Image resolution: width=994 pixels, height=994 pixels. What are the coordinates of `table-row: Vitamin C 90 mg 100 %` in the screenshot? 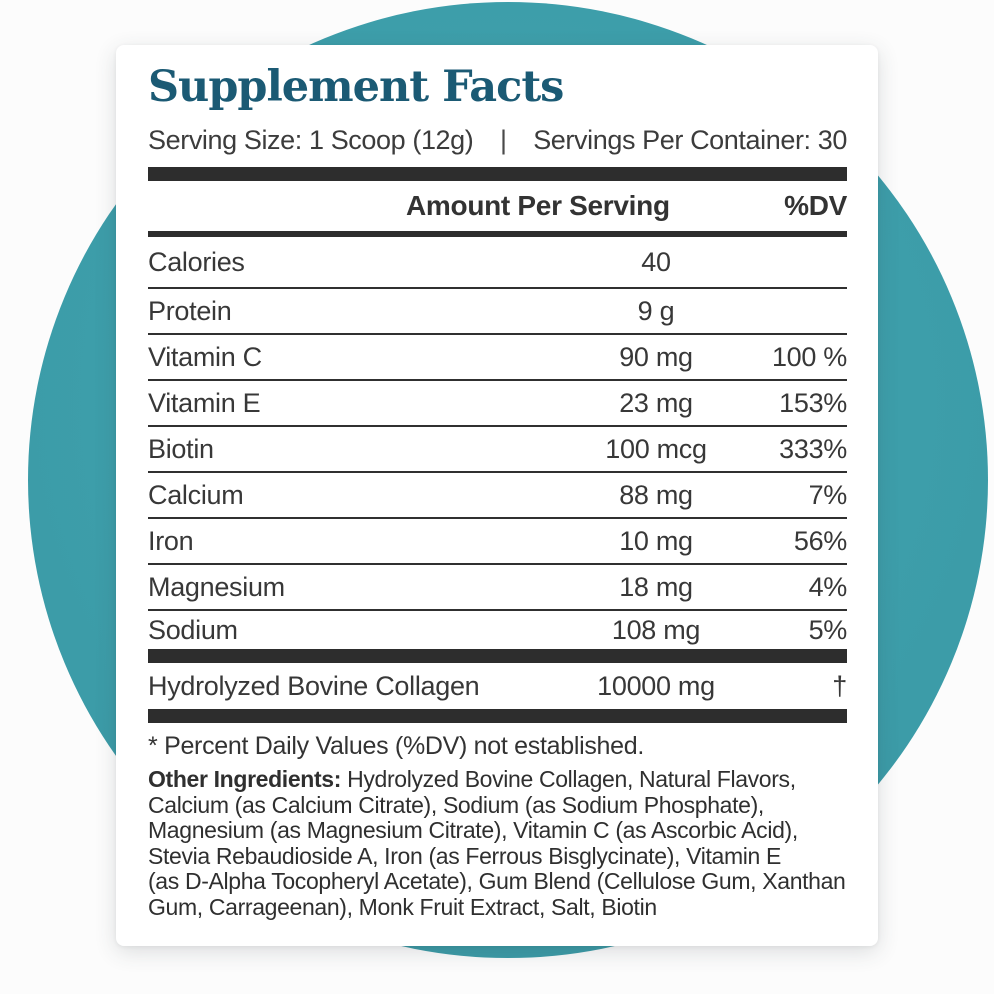 It's located at (497, 358).